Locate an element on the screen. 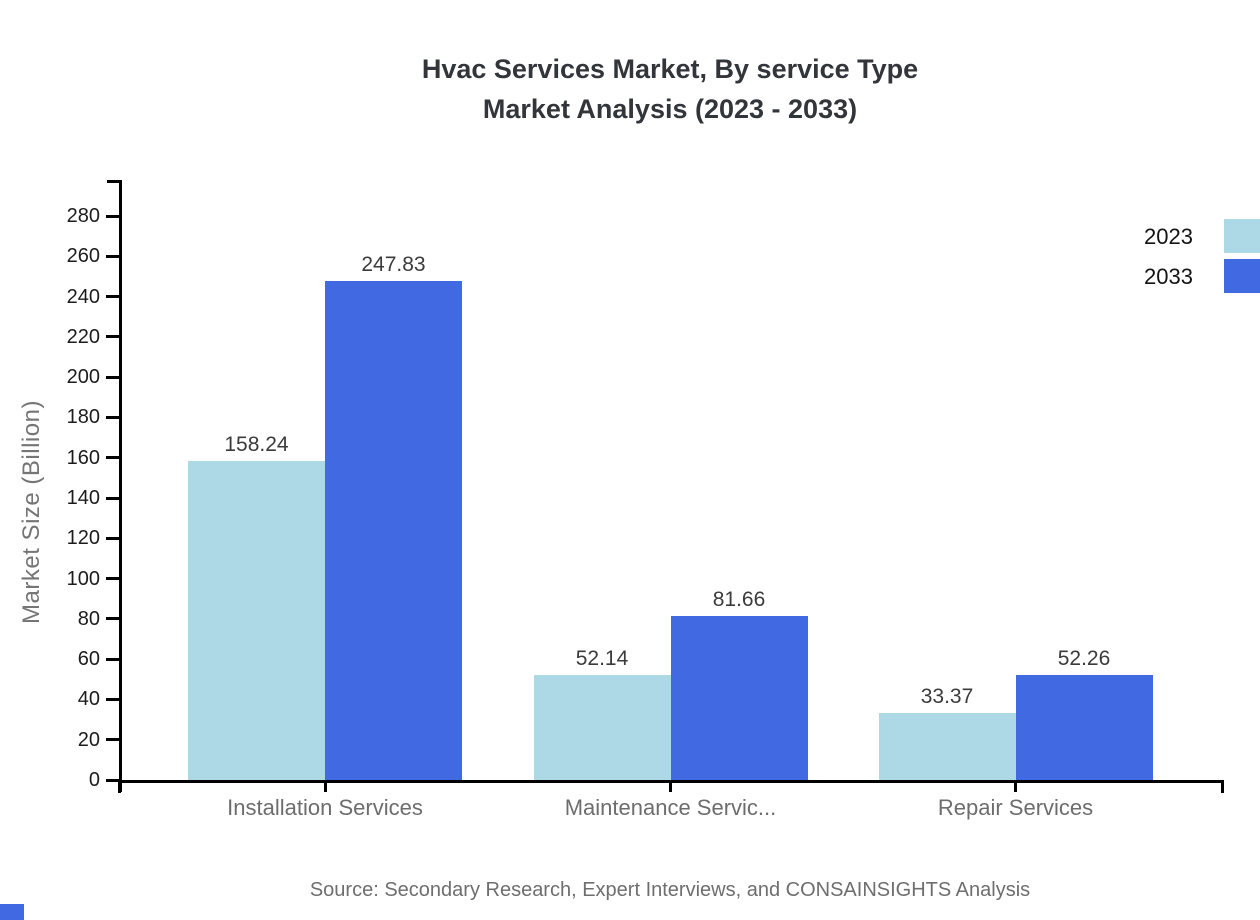 The height and width of the screenshot is (920, 1260). y-axis-tick-label: 40 is located at coordinates (88, 699).